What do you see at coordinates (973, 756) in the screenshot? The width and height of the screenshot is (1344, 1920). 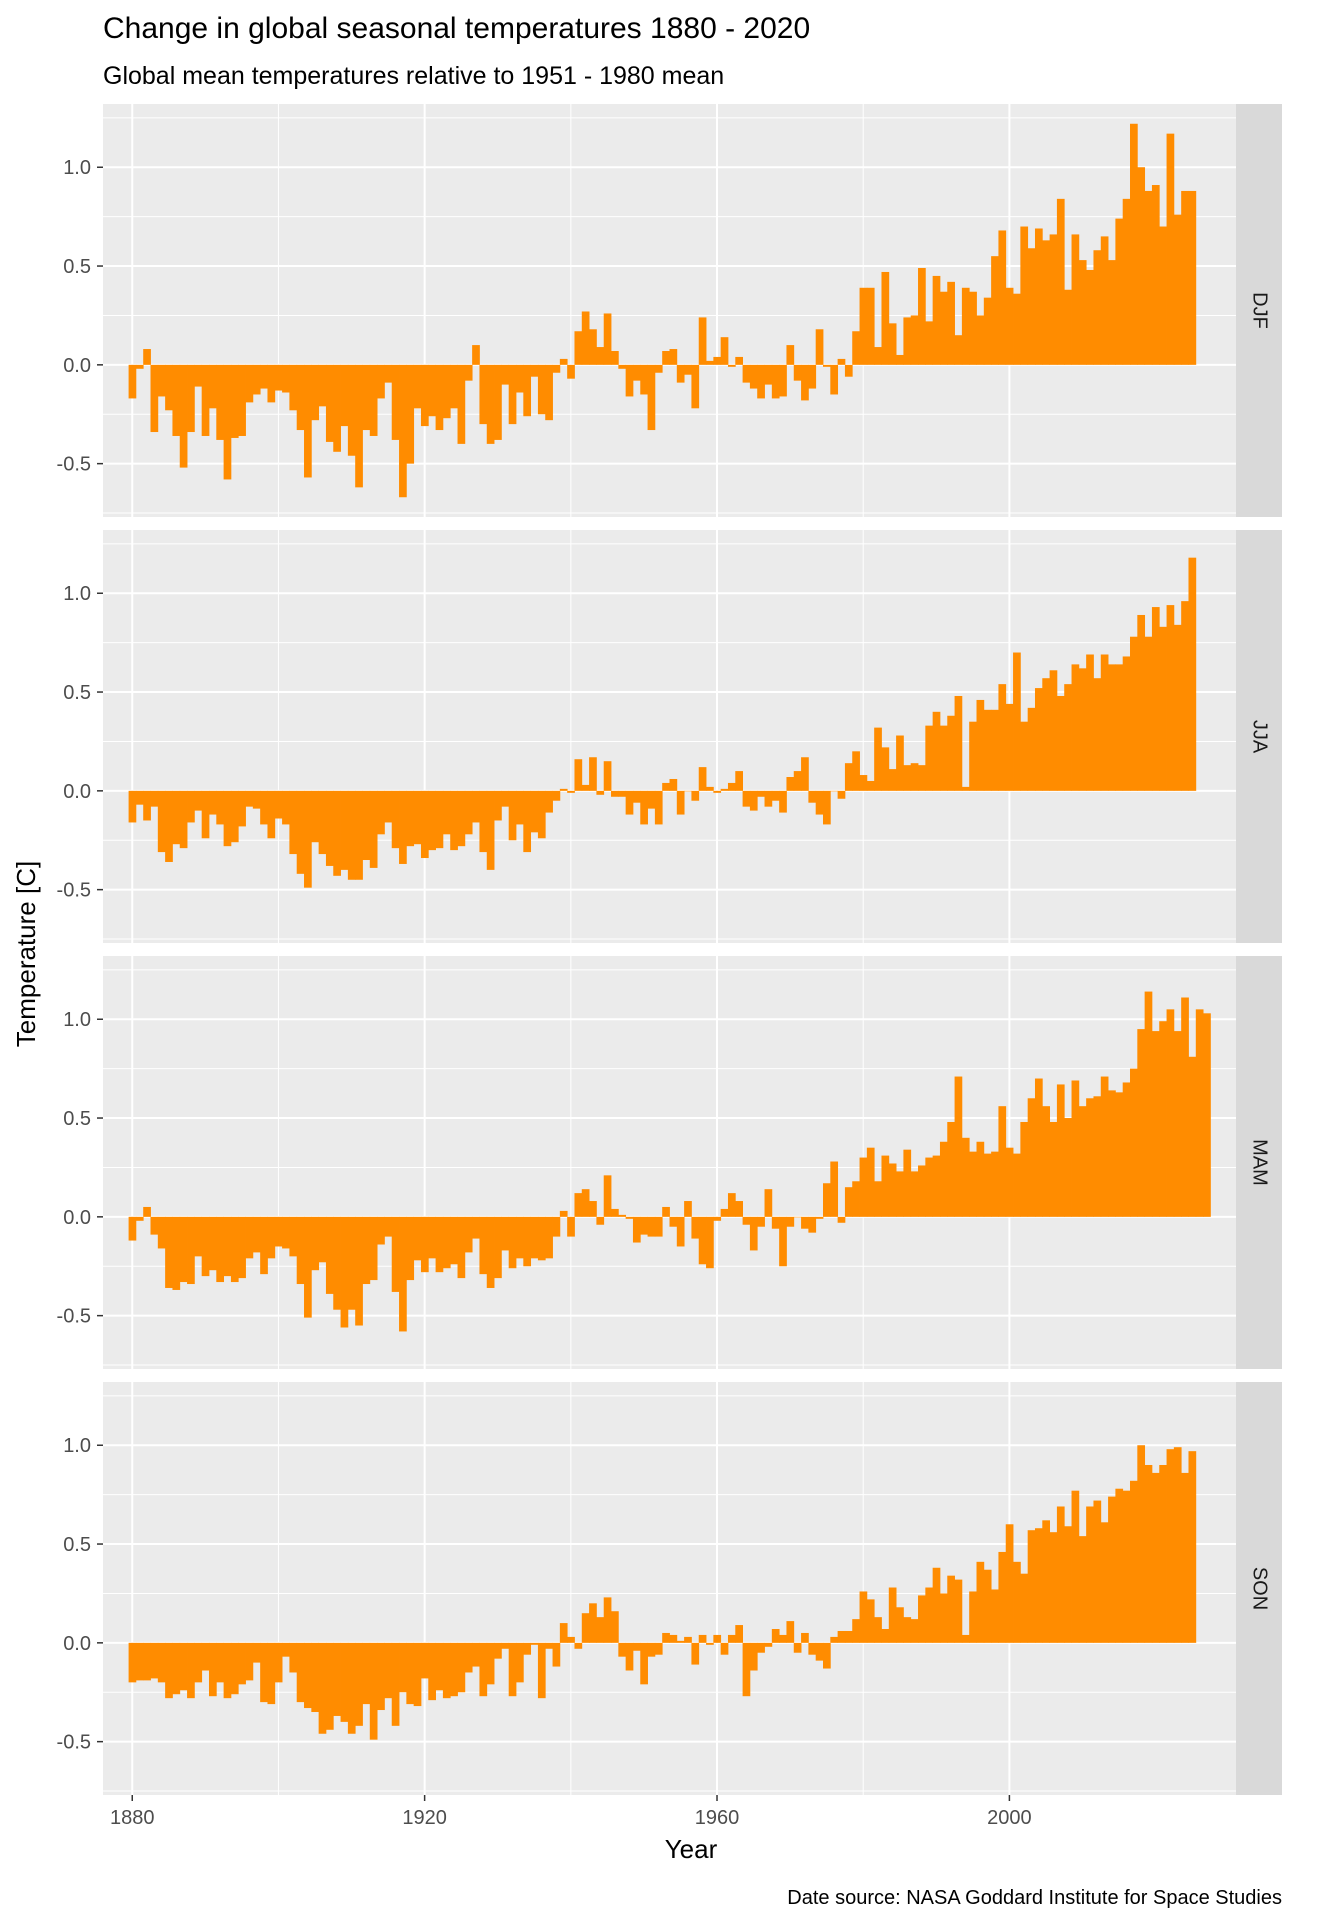 I see `bar-jja-1995` at bounding box center [973, 756].